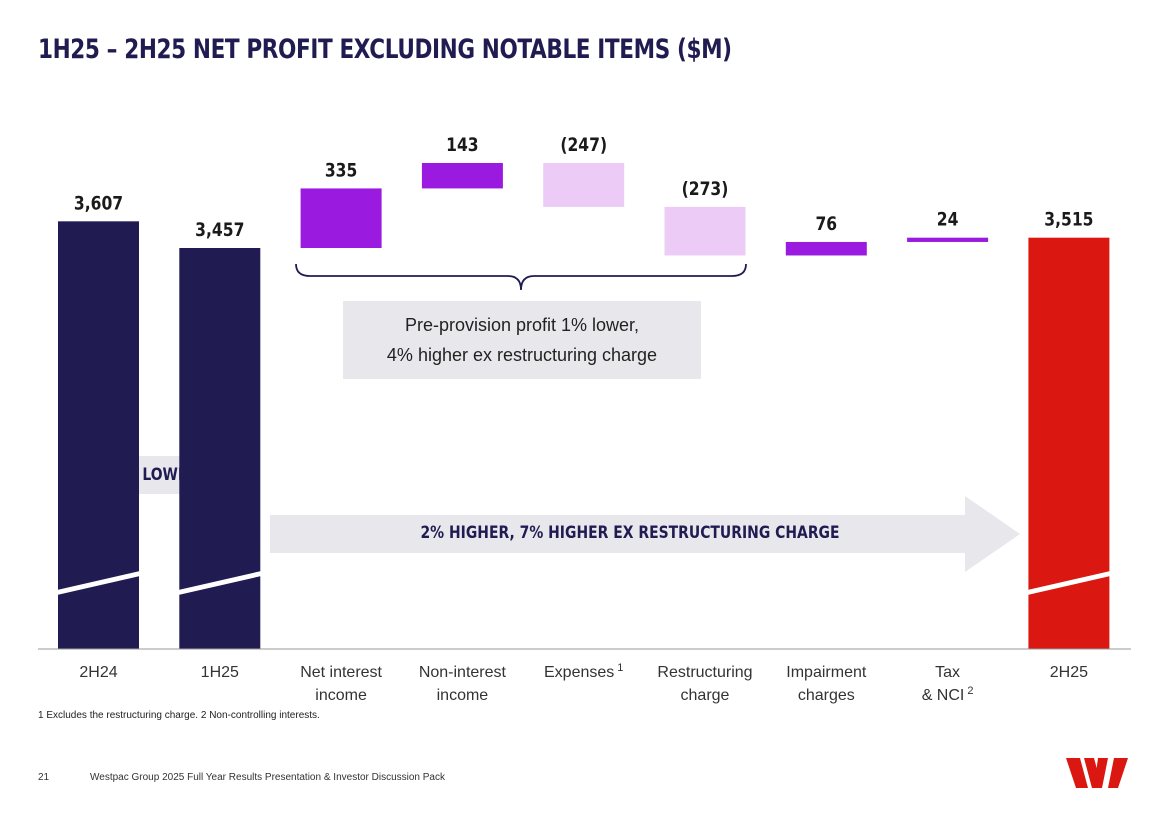 The image size is (1168, 825). I want to click on category-label: Tax, so click(947, 672).